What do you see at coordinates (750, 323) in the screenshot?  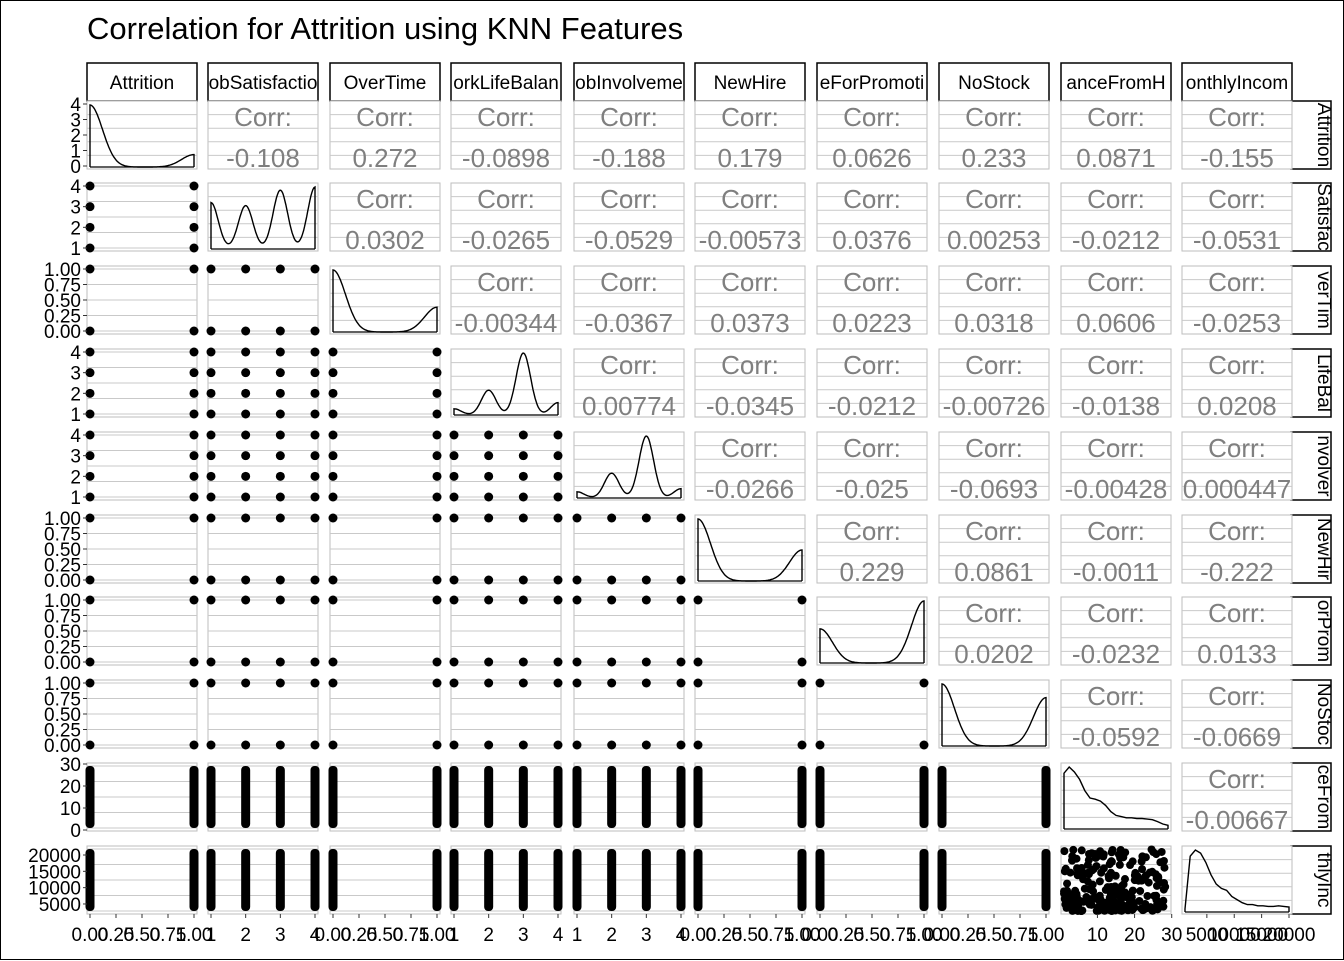 I see `corr-value: 0.0373` at bounding box center [750, 323].